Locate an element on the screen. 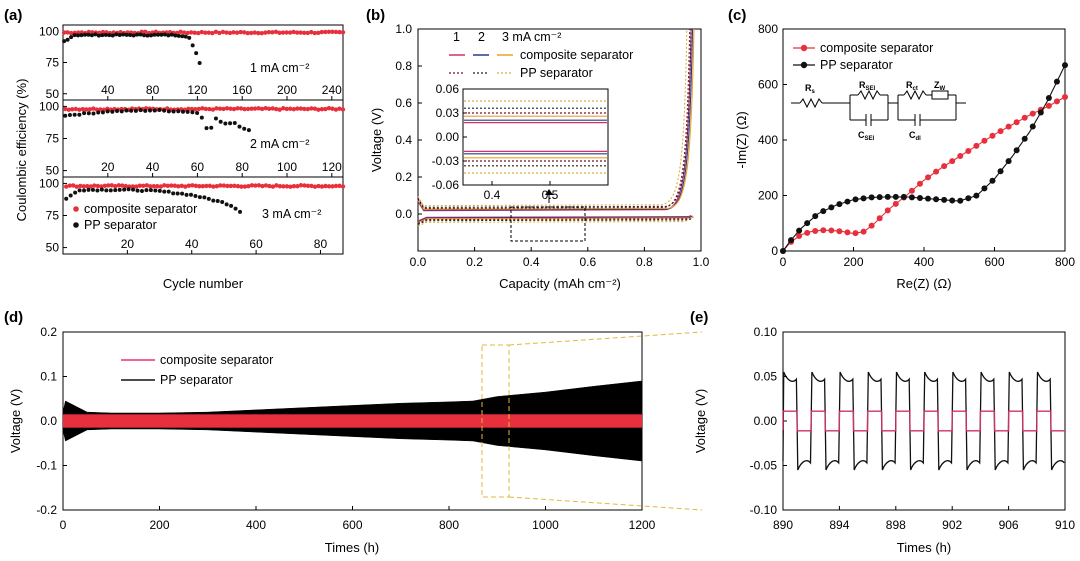 The width and height of the screenshot is (1080, 561). circuit-label-rsei: R is located at coordinates (862, 85).